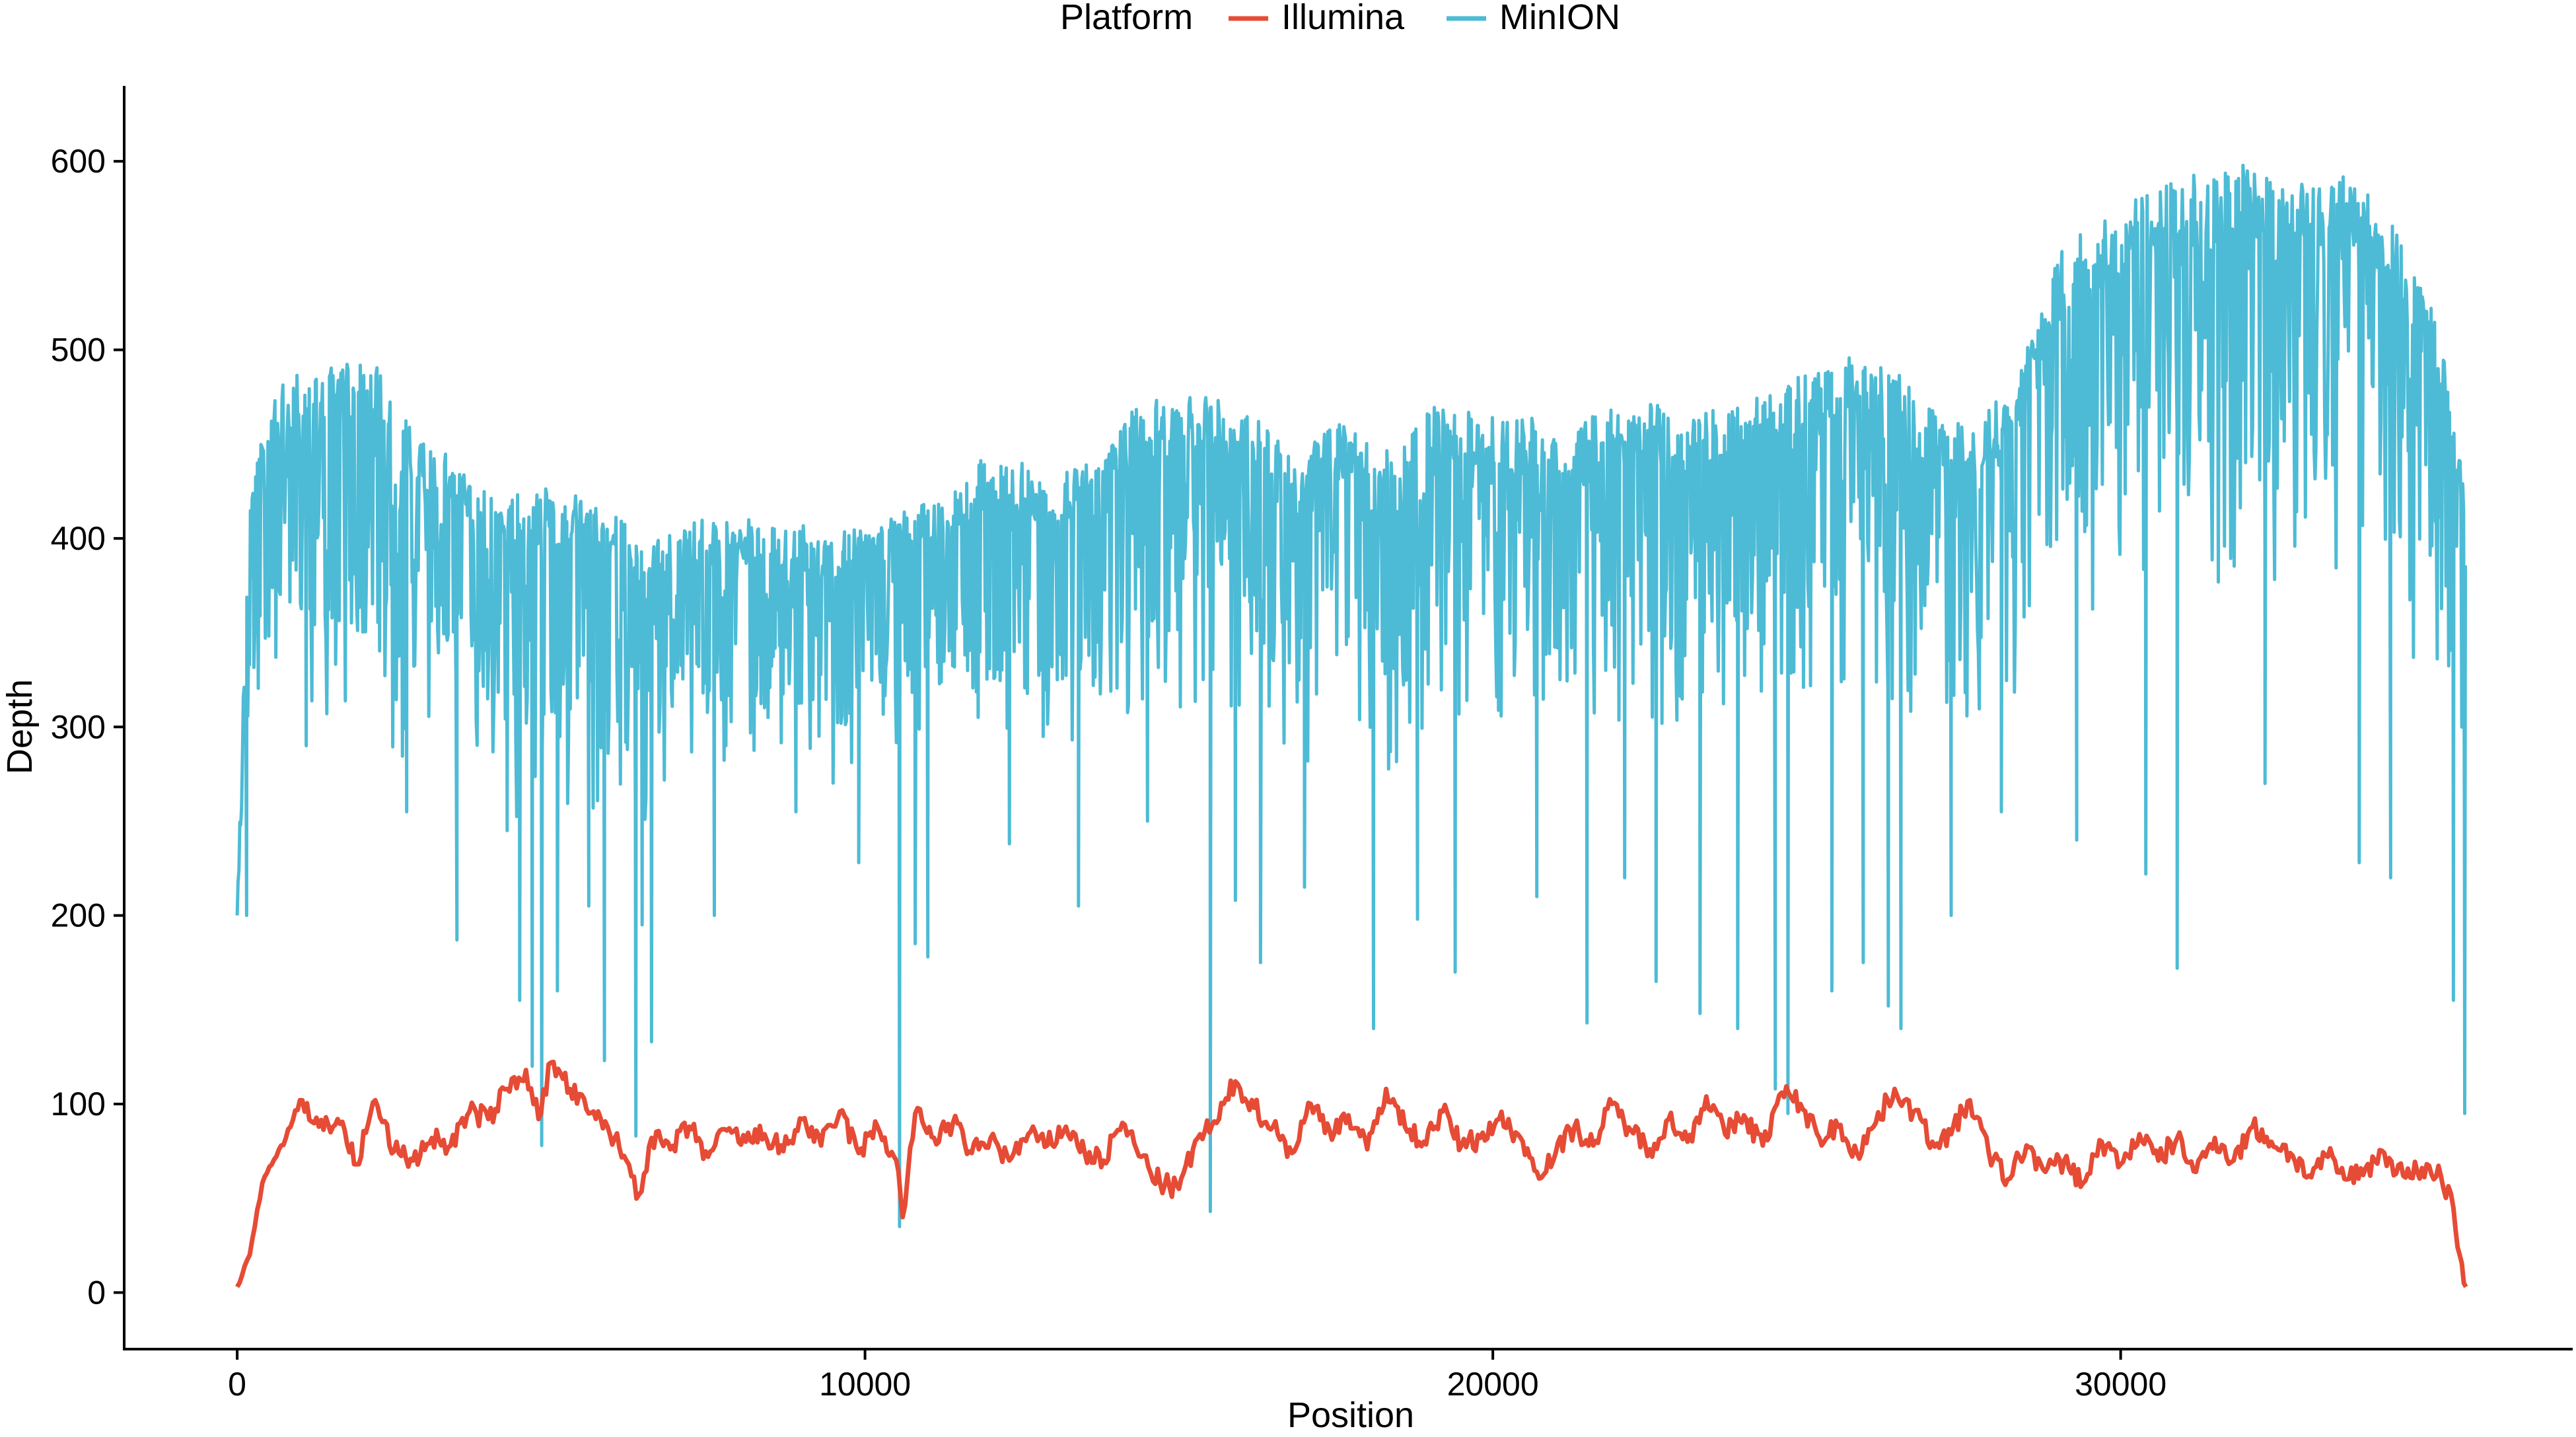 The image size is (2576, 1437). What do you see at coordinates (97, 1292) in the screenshot?
I see `y-tick-label: 0` at bounding box center [97, 1292].